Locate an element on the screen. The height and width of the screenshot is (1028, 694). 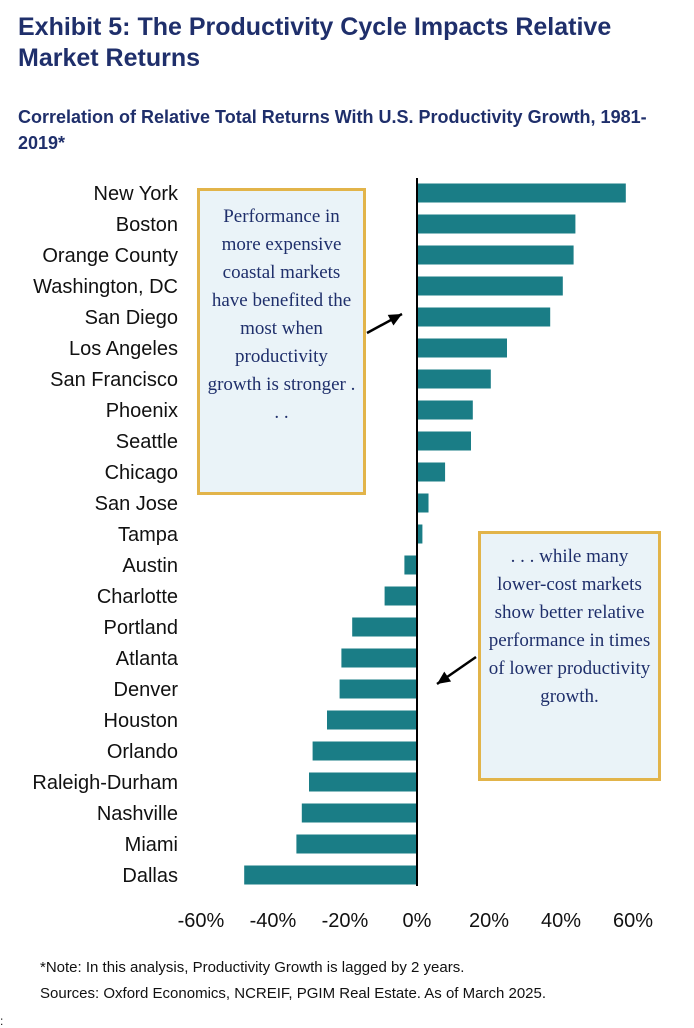
category-label: Tampa is located at coordinates (148, 535).